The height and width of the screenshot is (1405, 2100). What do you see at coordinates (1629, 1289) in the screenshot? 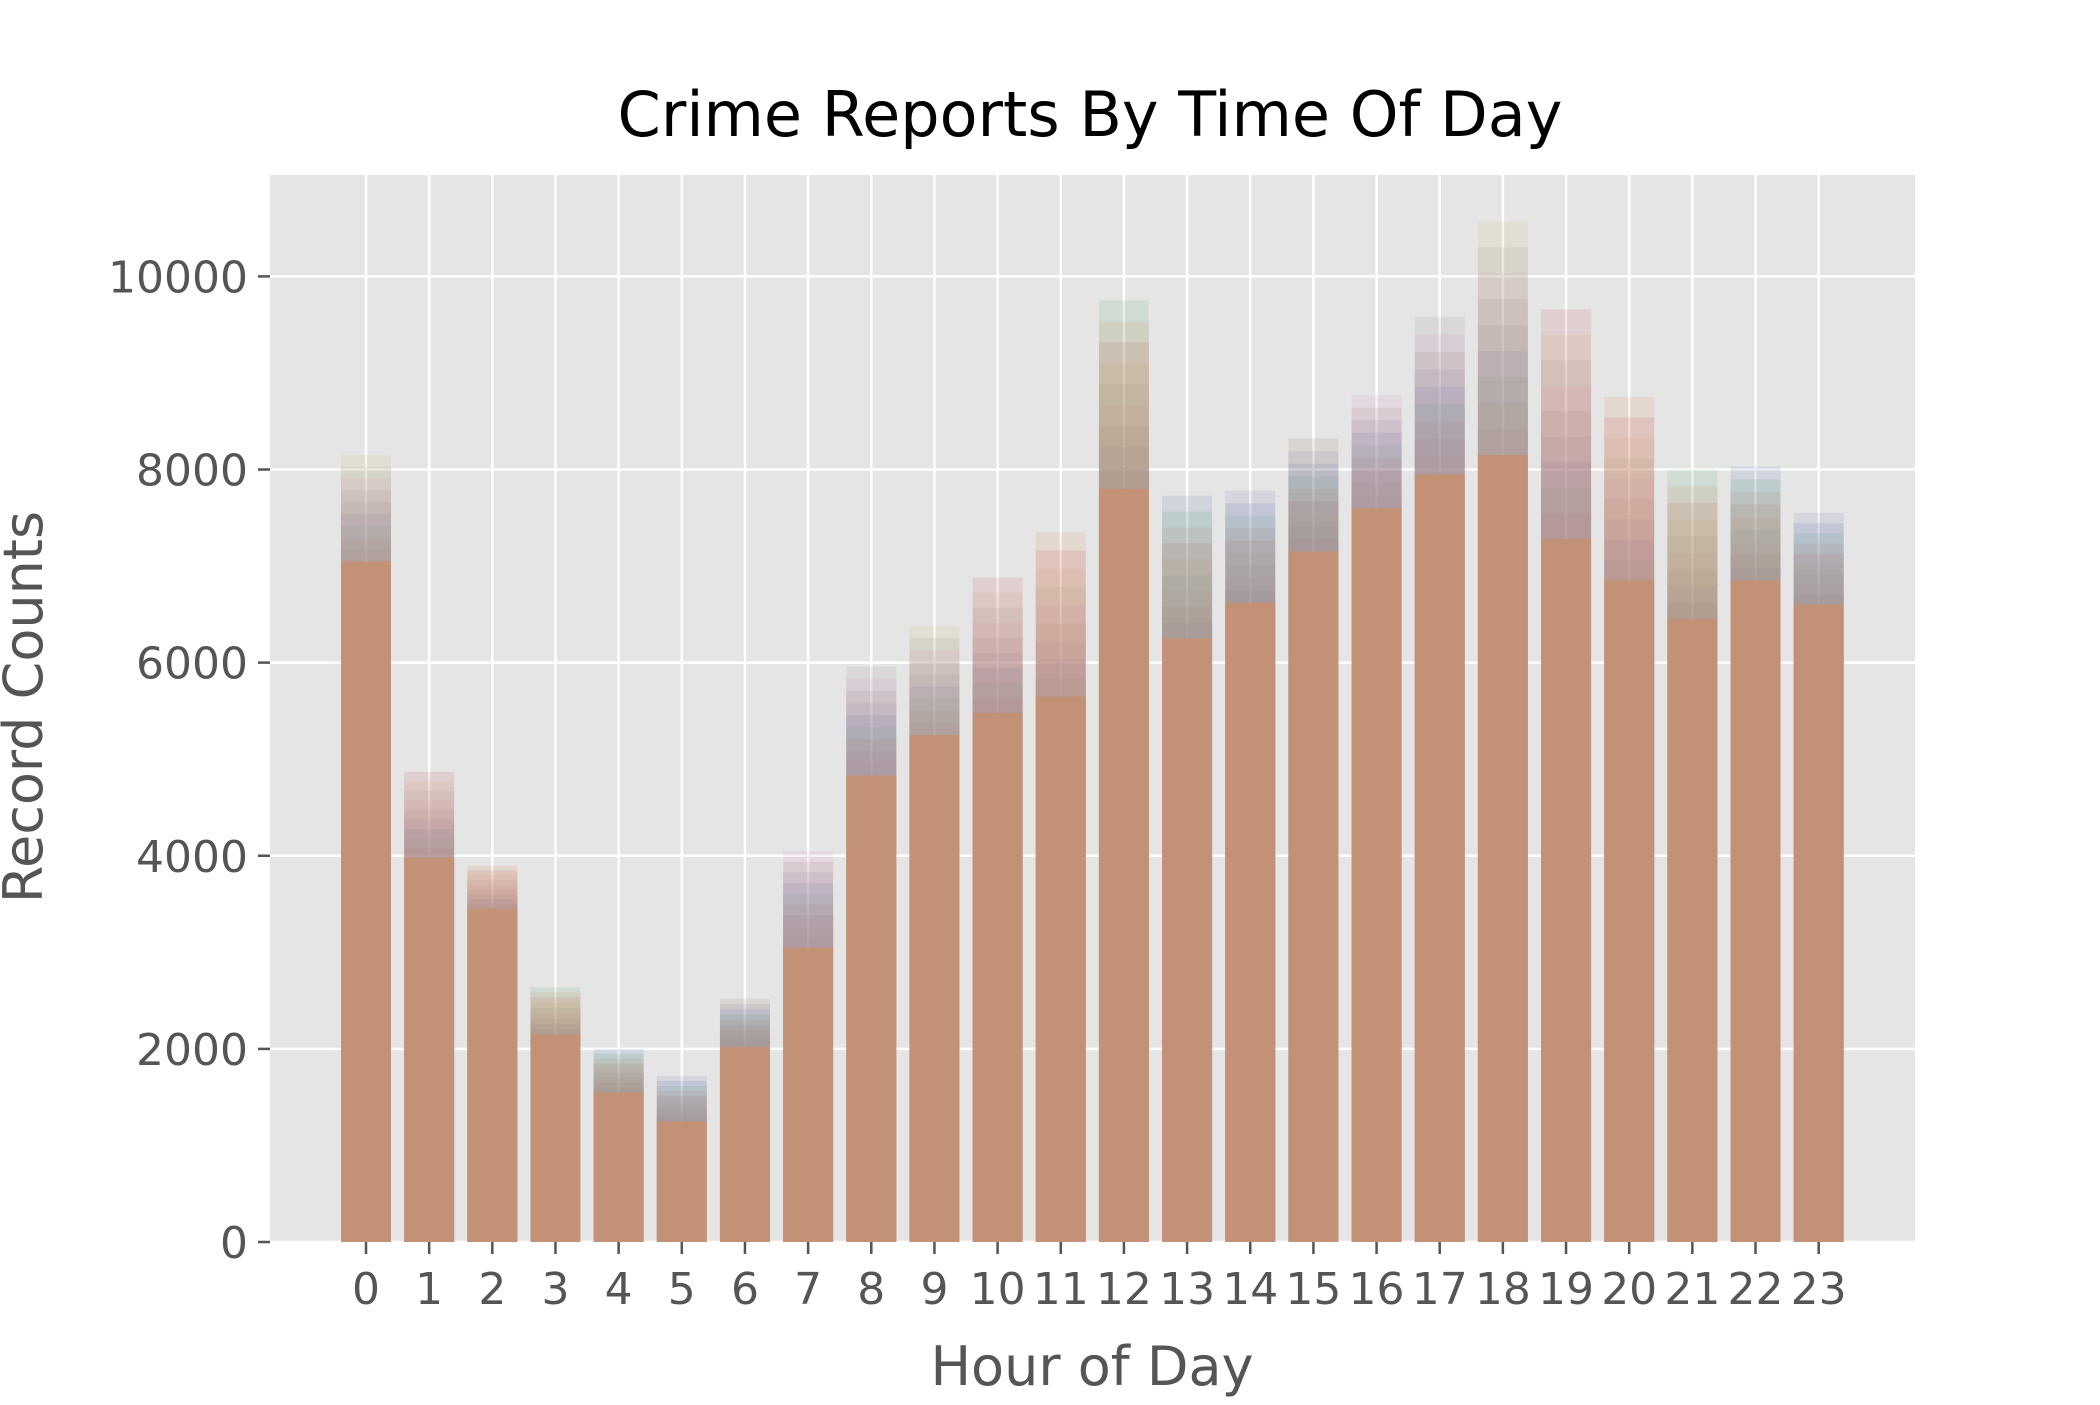
I see `x-tick-label: 20` at bounding box center [1629, 1289].